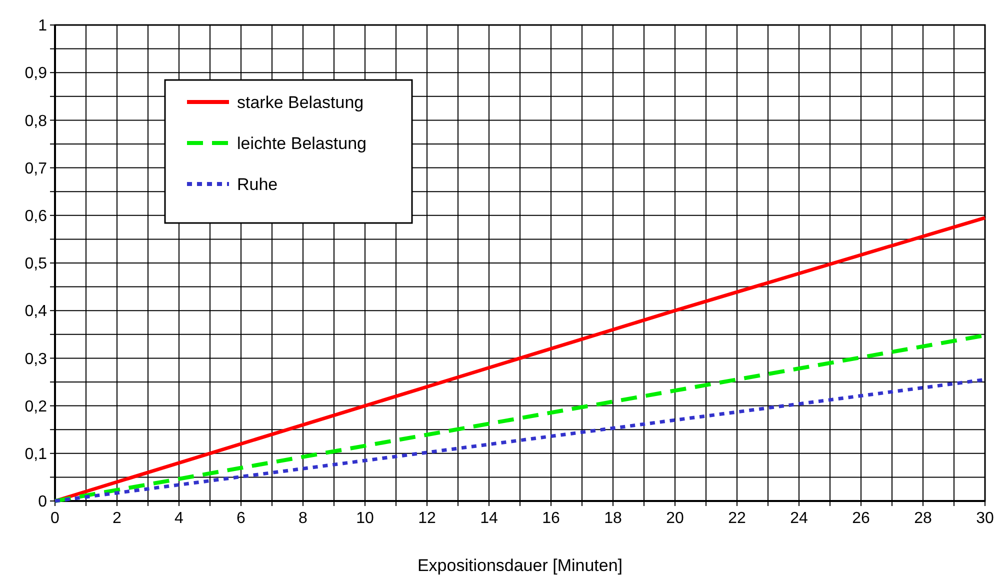  Describe the element at coordinates (427, 518) in the screenshot. I see `x-tick-label: 12` at that location.